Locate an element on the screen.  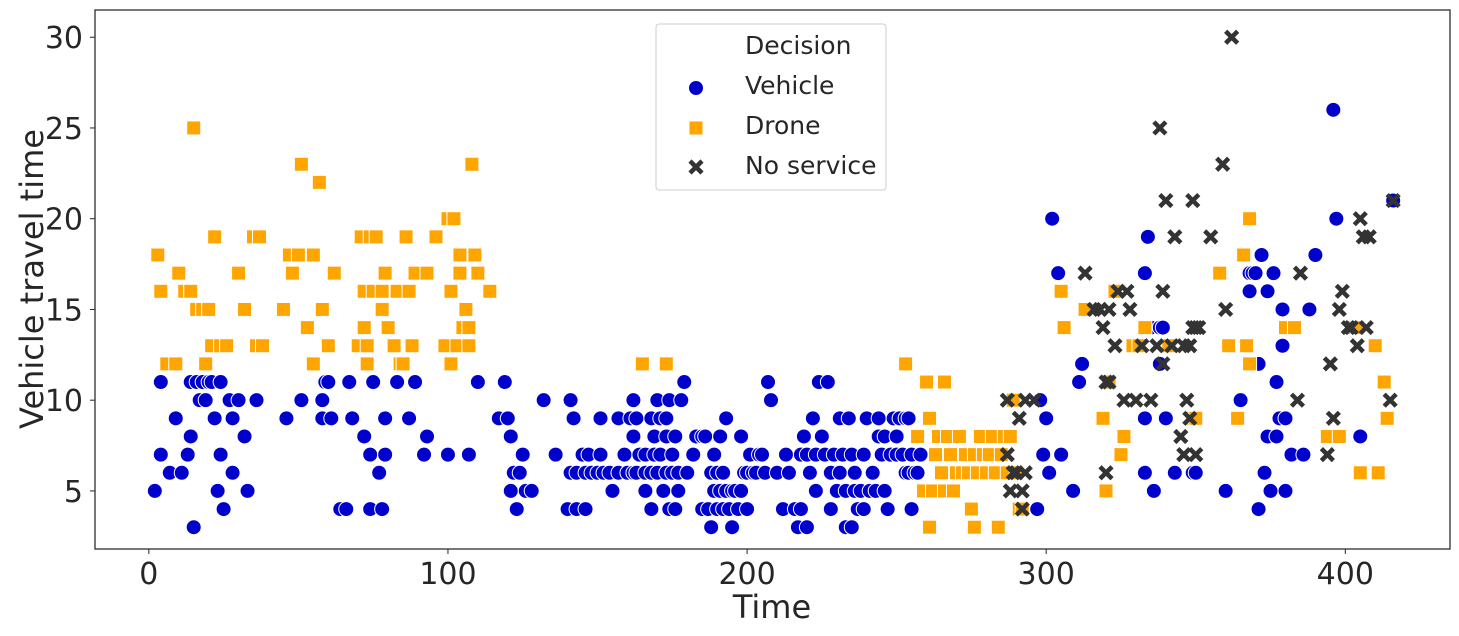
y-axis: 5 10 15 20 25 30 is located at coordinates (70, 265).